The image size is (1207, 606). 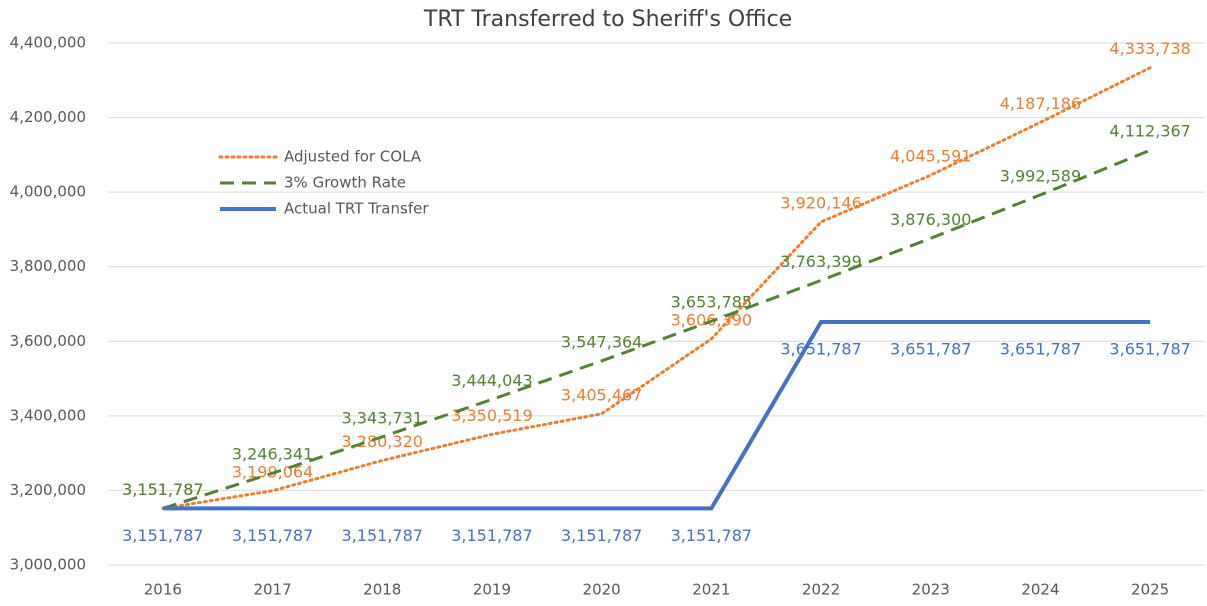 I want to click on x-tick-label: 2025, so click(x=1150, y=590).